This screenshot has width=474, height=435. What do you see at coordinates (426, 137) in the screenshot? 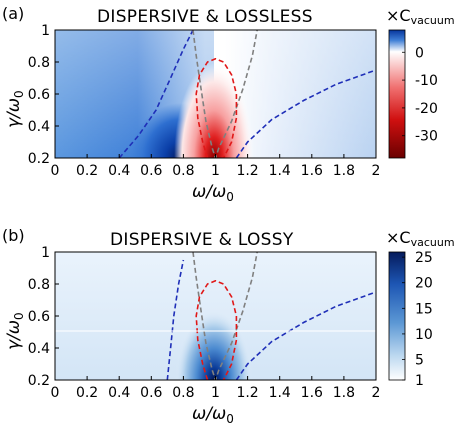
I see `colorbar-tick-label: -30` at bounding box center [426, 137].